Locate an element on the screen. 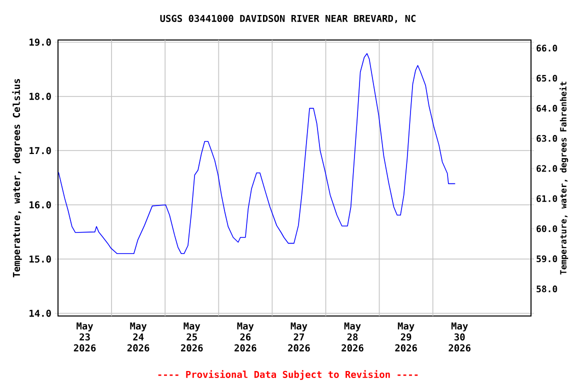 The image size is (576, 384). x-tick-label: May 28 2026 is located at coordinates (353, 337).